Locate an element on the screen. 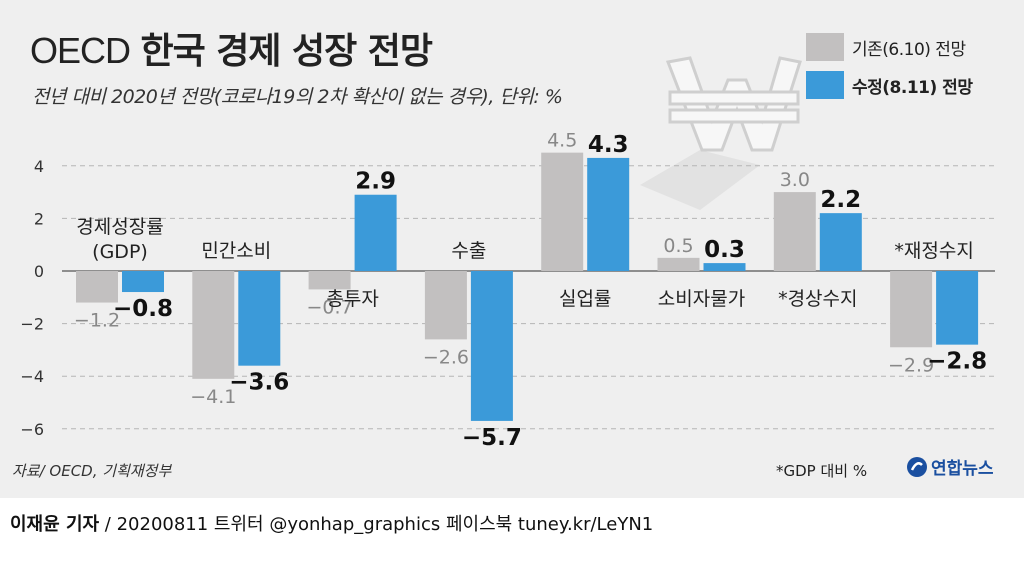 This screenshot has width=1024, height=572. value-label-previous: −2.6 is located at coordinates (446, 357).